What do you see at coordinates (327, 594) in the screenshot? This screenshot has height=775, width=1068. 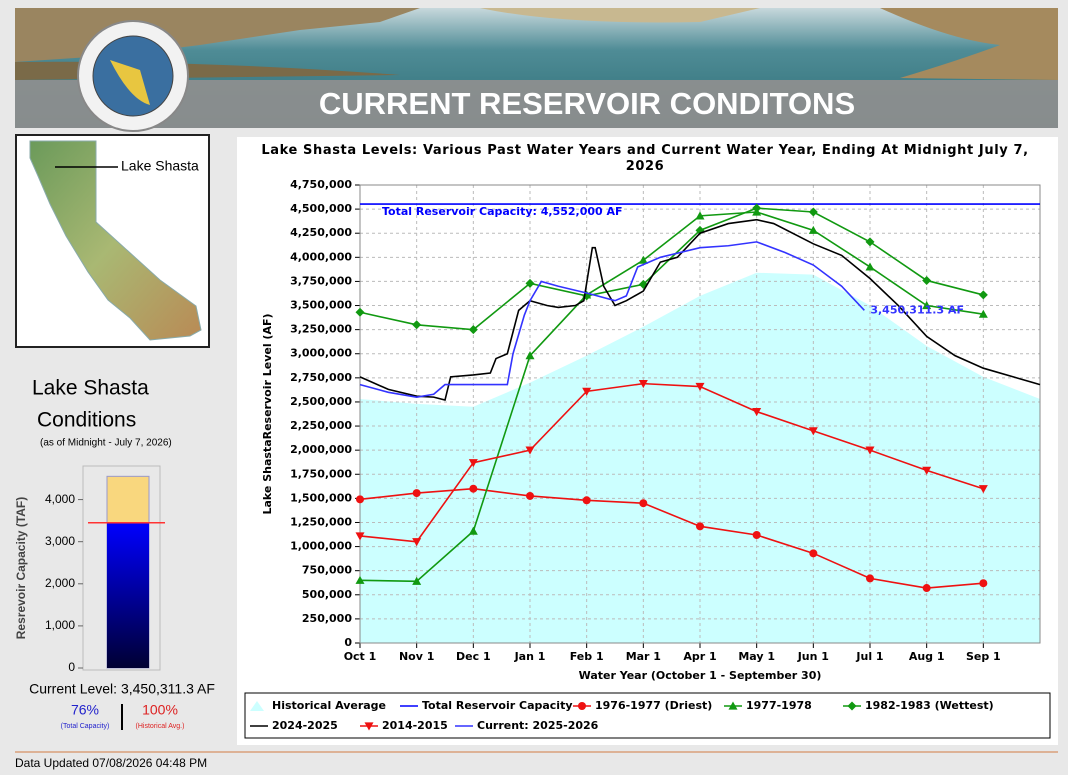 I see `y-tick-label: 500,000` at bounding box center [327, 594].